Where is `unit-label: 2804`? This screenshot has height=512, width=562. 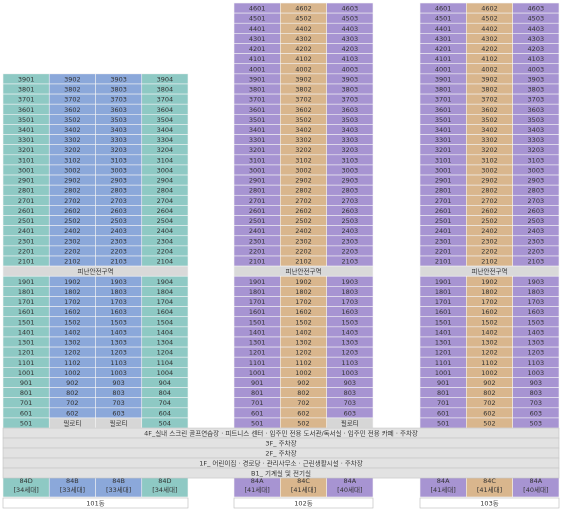 unit-label: 2804 is located at coordinates (165, 191).